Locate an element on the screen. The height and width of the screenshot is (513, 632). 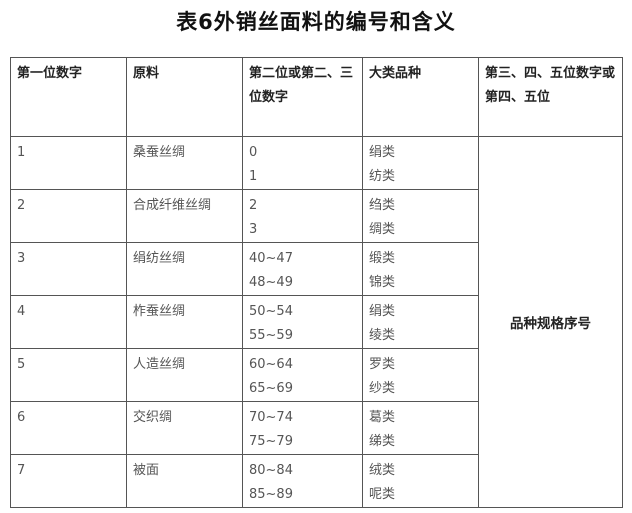
first-digit-cell: 1 is located at coordinates (68, 163).